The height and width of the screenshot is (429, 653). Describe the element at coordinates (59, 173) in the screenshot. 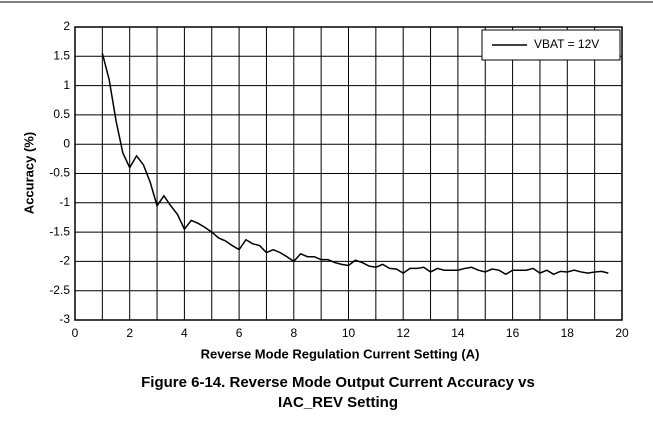

I see `y-tick-label: -0.5` at that location.